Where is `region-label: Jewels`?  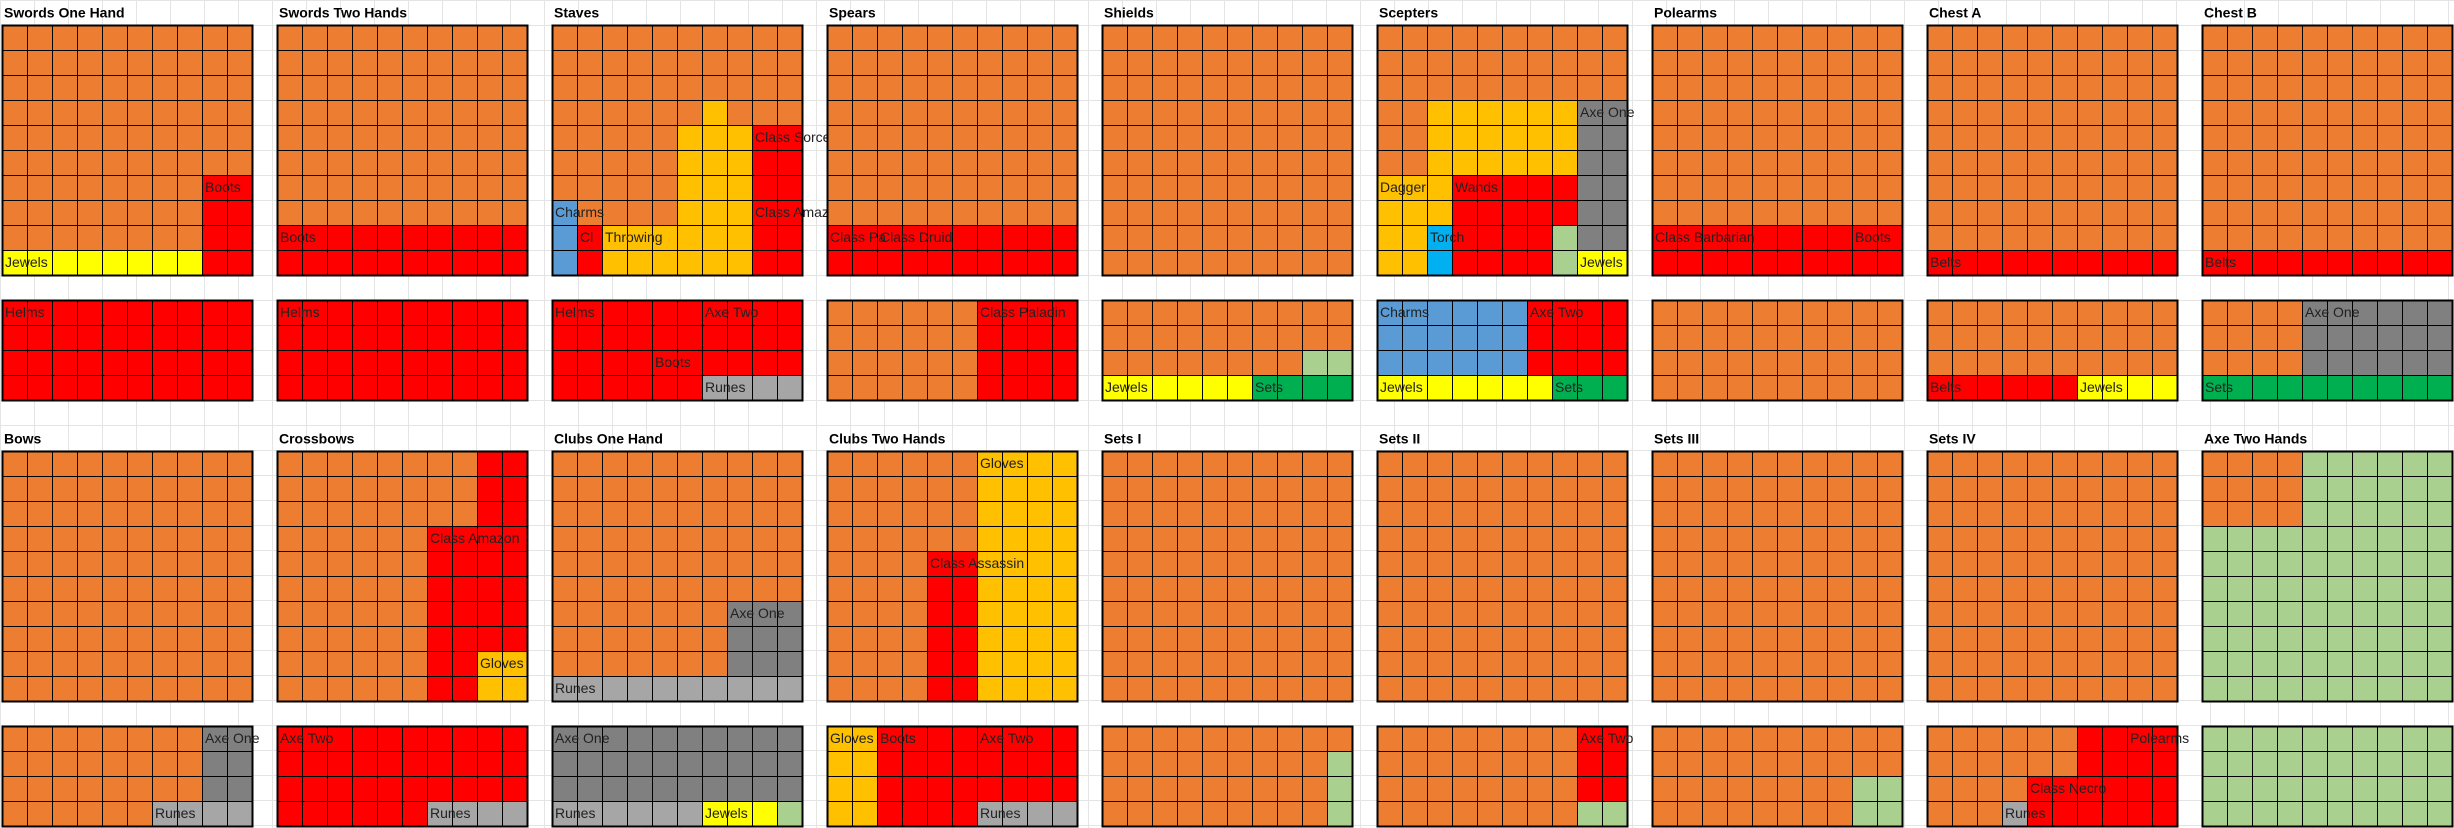 region-label: Jewels is located at coordinates (2101, 387).